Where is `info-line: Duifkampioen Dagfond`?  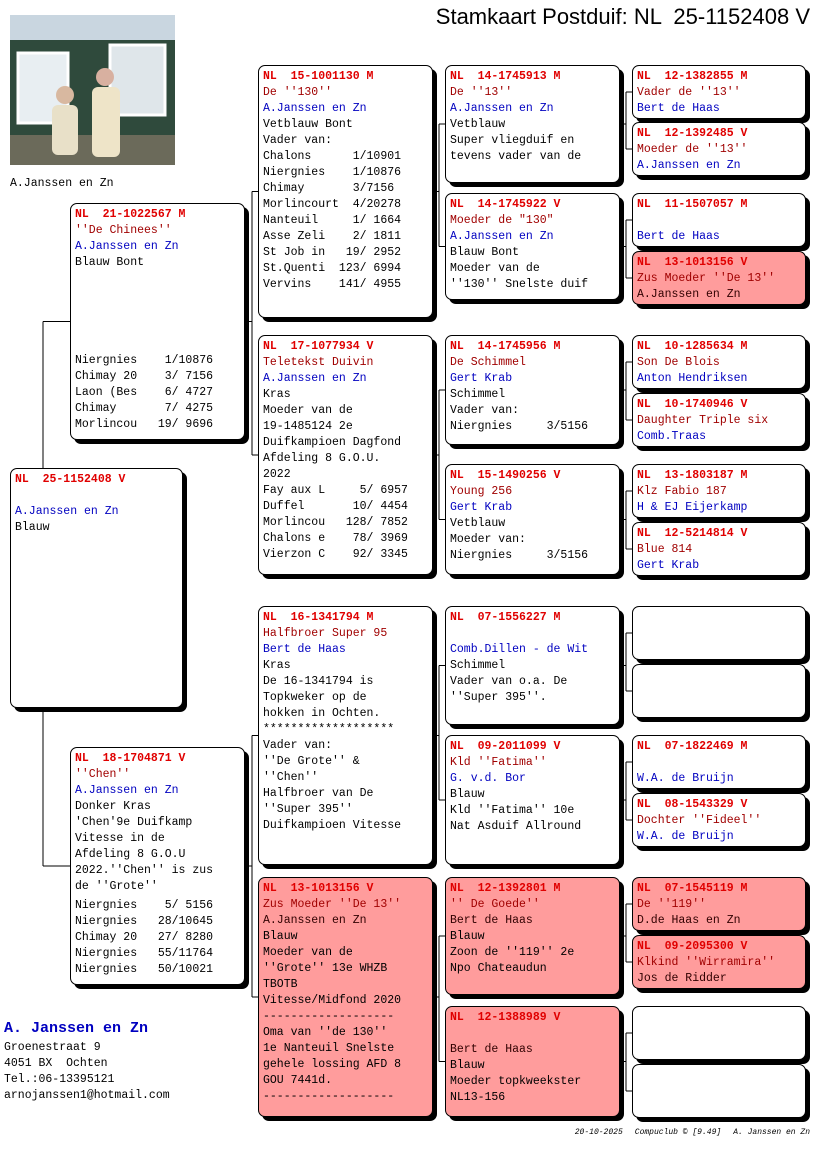
info-line: Duifkampioen Dagfond is located at coordinates (332, 442).